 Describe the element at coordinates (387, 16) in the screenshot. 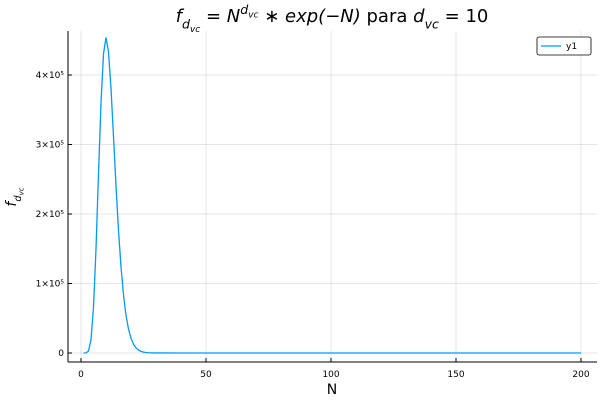

I see `text-part: para` at that location.